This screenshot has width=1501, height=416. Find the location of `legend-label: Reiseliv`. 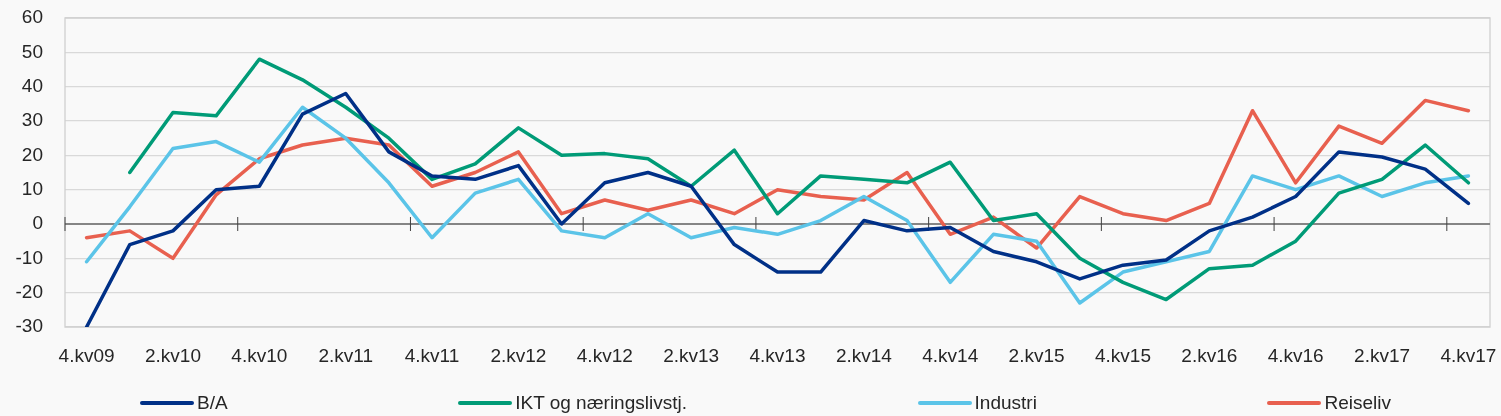

legend-label: Reiseliv is located at coordinates (1357, 403).